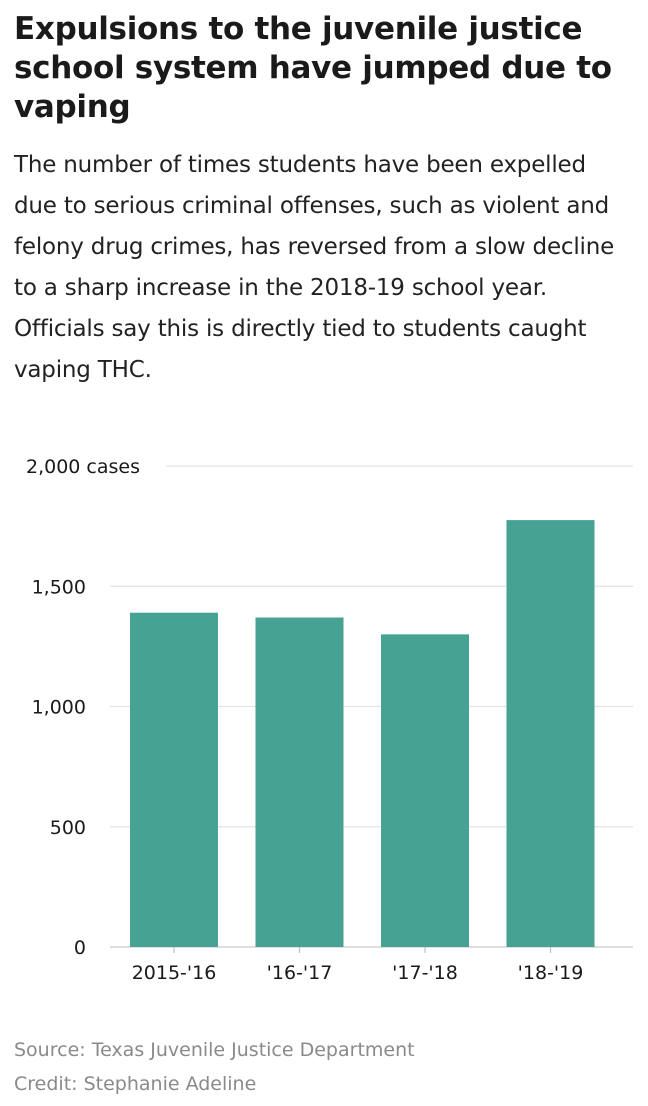 Image resolution: width=648 pixels, height=1106 pixels. Describe the element at coordinates (83, 467) in the screenshot. I see `y-tick-label: 2,000 cases` at that location.